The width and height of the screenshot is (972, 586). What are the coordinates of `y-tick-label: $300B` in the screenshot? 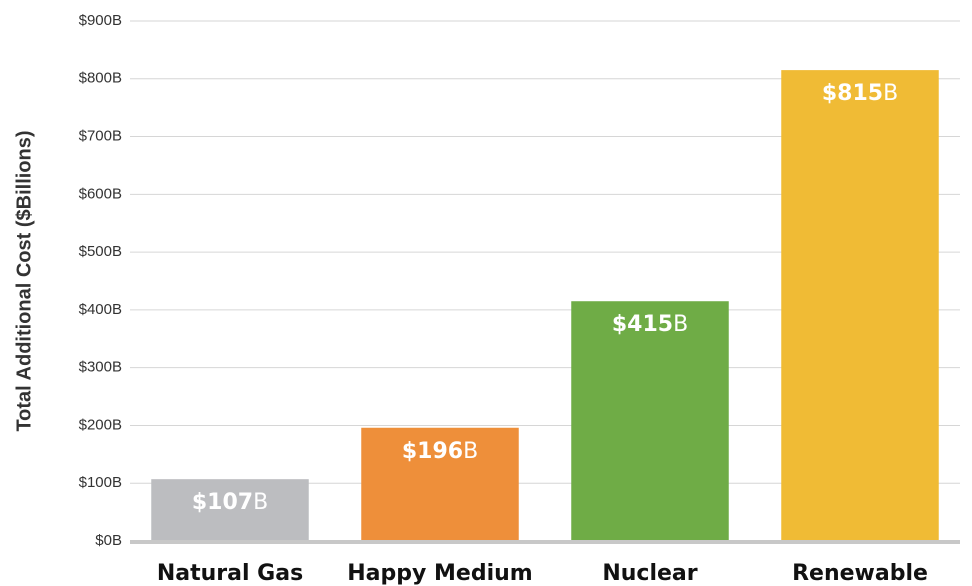 It's located at (100, 367).